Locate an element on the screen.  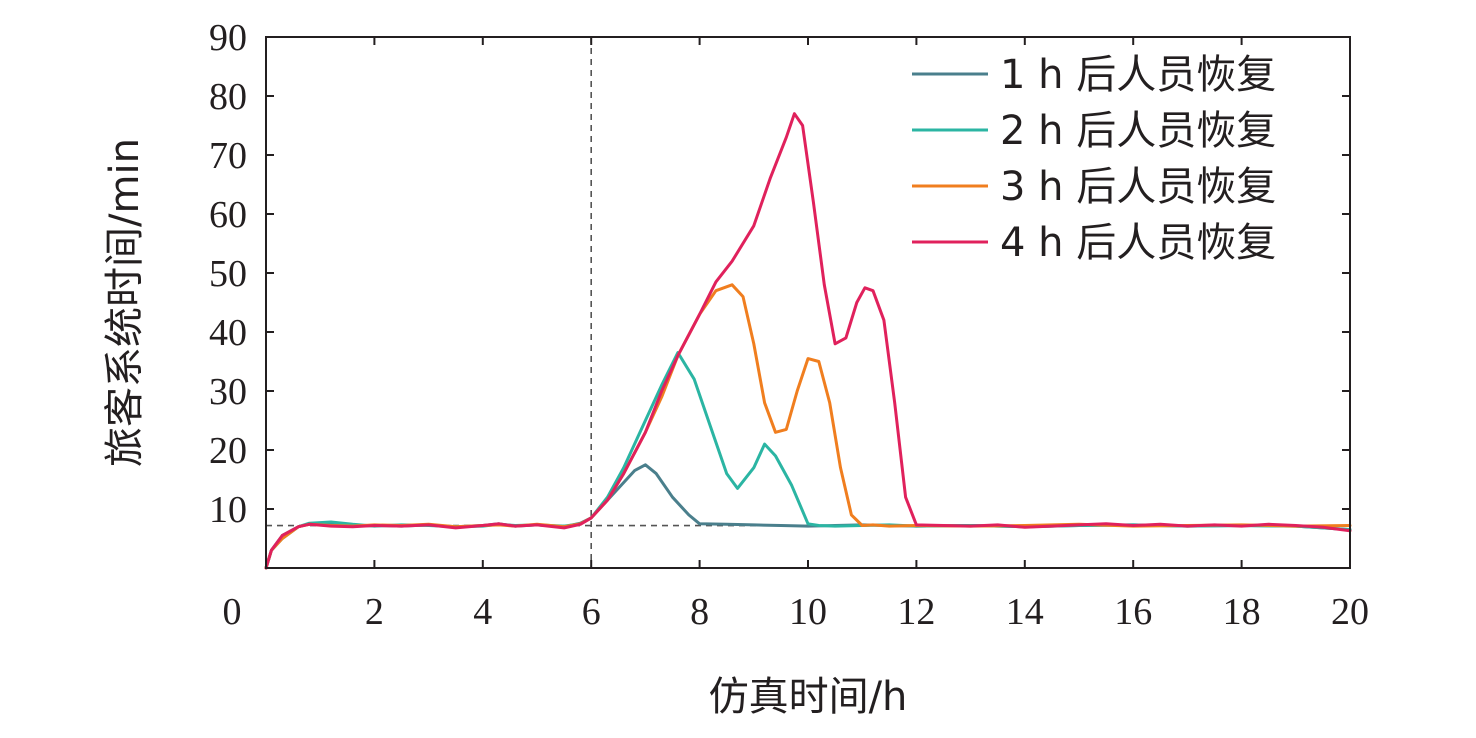
y-tick-label: 30 is located at coordinates (228, 392).